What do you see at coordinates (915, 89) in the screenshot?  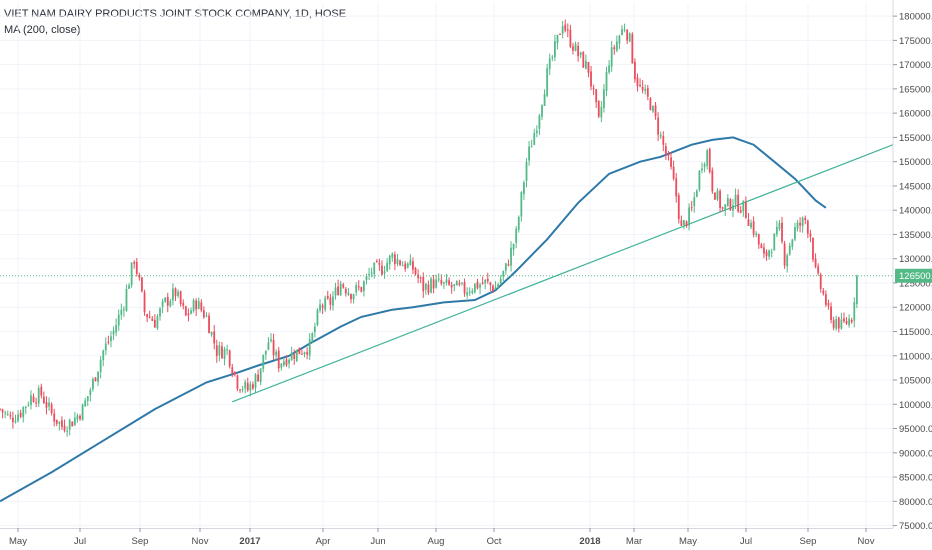 I see `price-tick-label: 165000.0` at bounding box center [915, 89].